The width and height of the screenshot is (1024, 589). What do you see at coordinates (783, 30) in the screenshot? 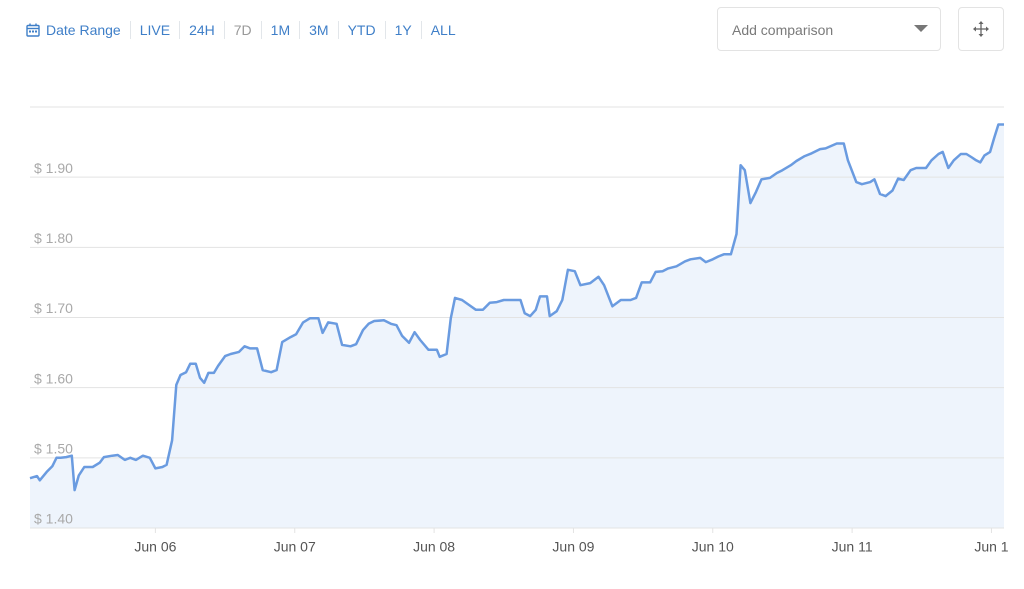
I see `comparison-placeholder: Add comparison` at bounding box center [783, 30].